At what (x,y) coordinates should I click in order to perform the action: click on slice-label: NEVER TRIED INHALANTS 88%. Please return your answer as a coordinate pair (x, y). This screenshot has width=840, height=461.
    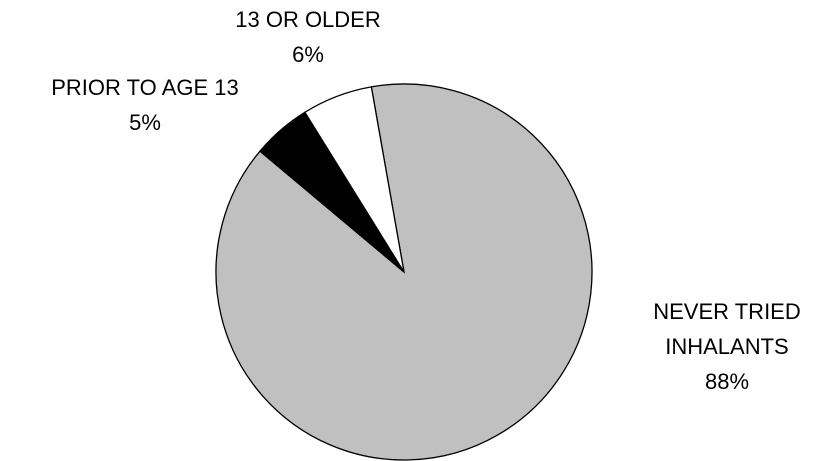
    Looking at the image, I should click on (727, 346).